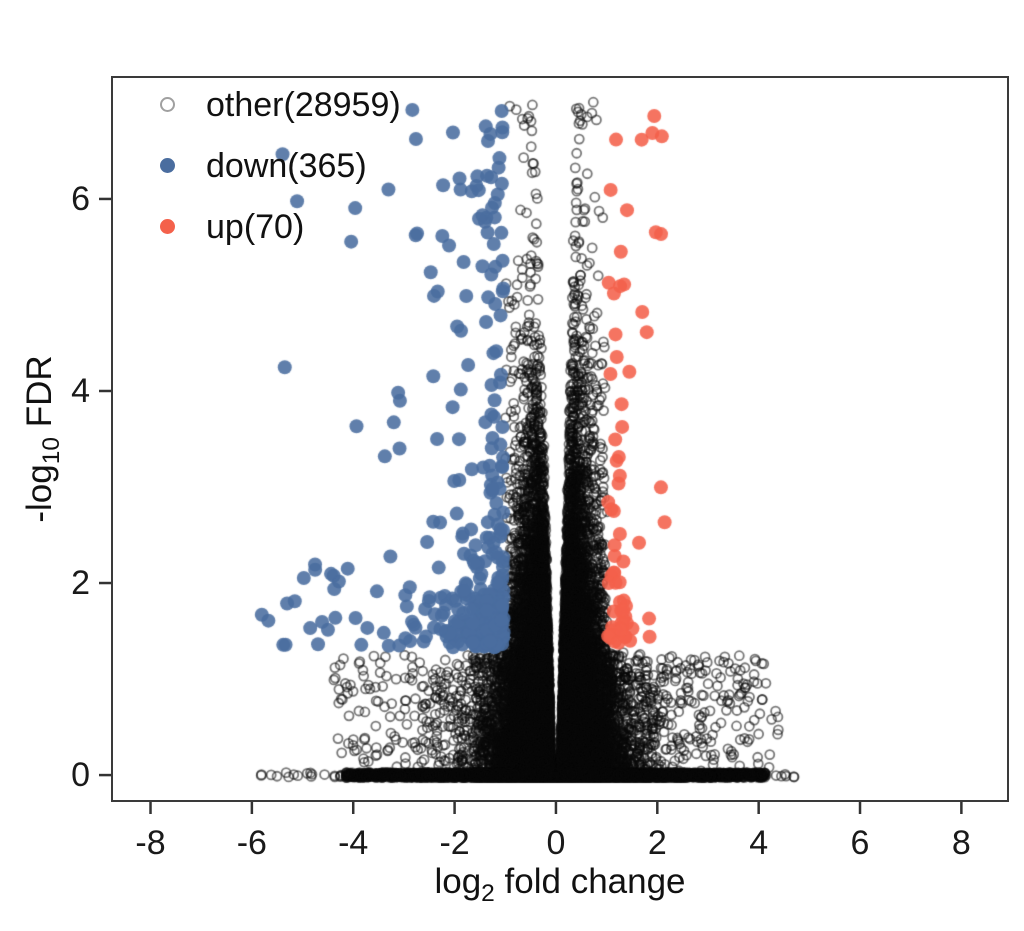  I want to click on y-axis-title-pre: -log, so click(39, 493).